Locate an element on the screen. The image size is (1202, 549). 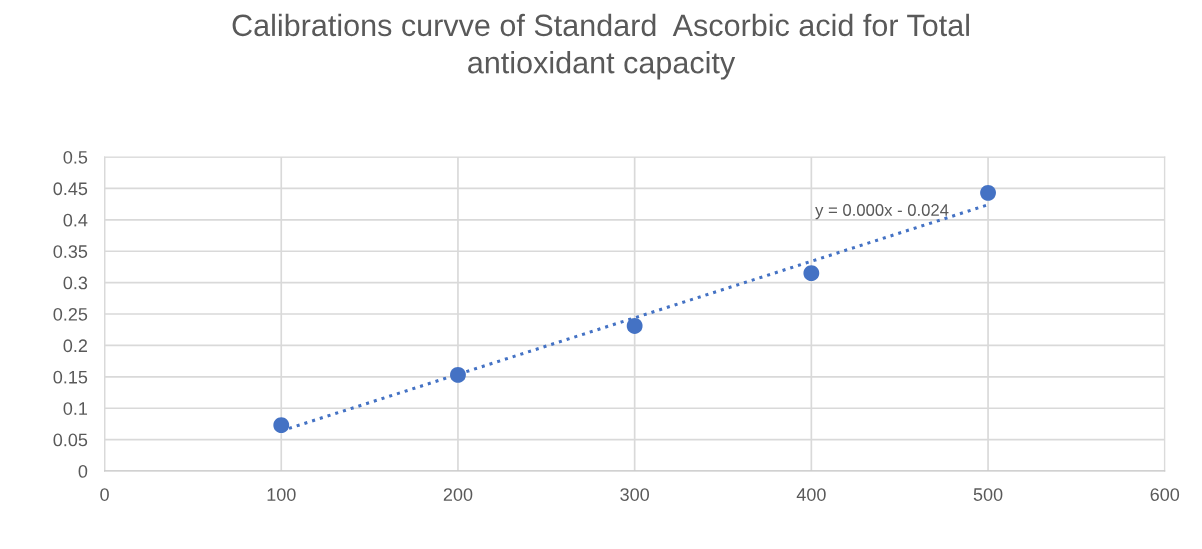
y-tick-label: 0.5 is located at coordinates (75, 157).